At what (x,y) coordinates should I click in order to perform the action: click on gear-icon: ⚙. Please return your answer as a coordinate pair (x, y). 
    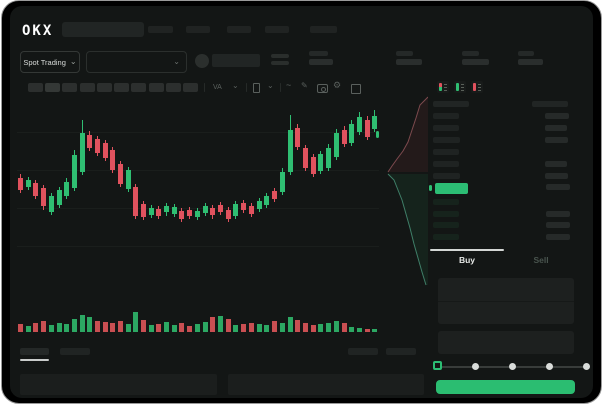
    Looking at the image, I should click on (337, 85).